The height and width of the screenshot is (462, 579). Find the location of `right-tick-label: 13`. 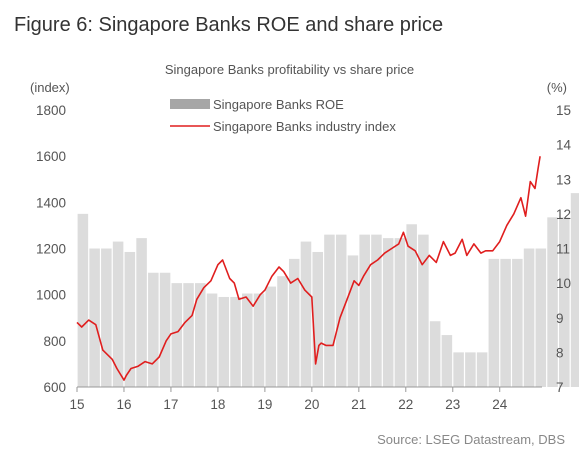

right-tick-label: 13 is located at coordinates (563, 179).